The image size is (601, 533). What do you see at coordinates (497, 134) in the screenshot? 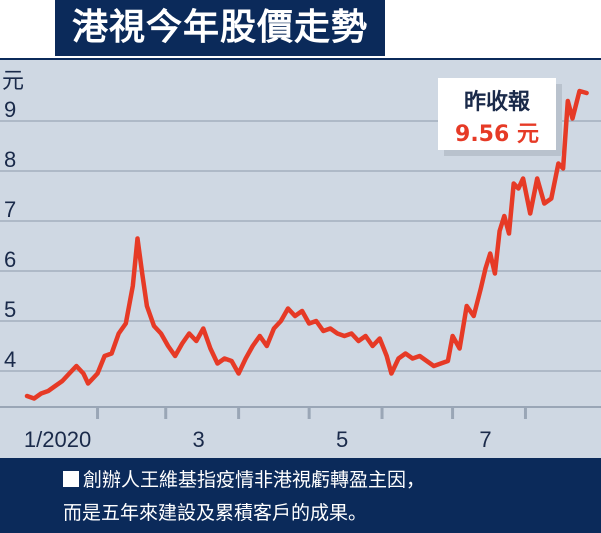
I see `callout-value: 9.56 元` at bounding box center [497, 134].